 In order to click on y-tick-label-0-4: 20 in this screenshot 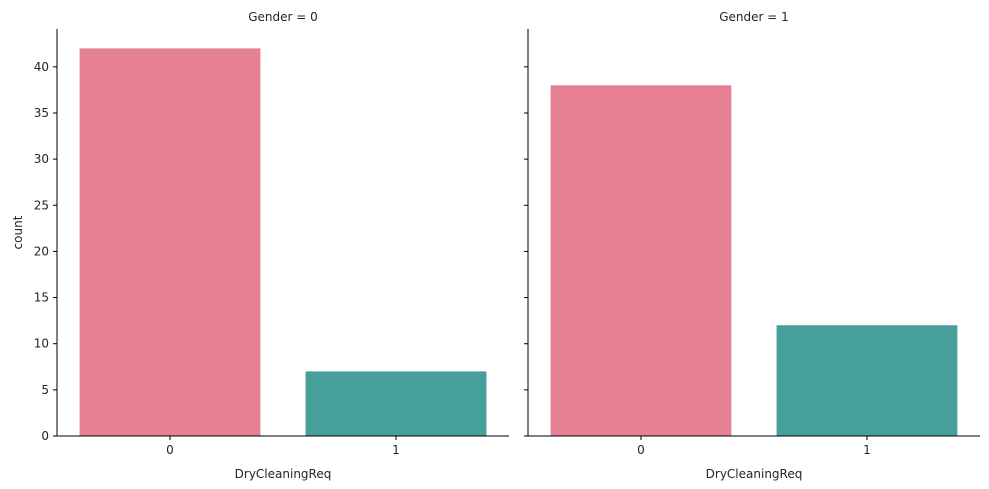, I will do `click(41, 251)`.